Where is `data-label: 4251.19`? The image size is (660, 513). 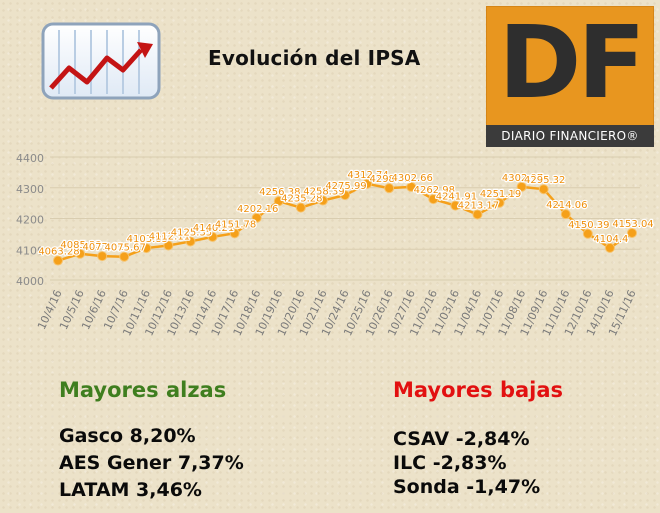
data-label: 4251.19 is located at coordinates (500, 194).